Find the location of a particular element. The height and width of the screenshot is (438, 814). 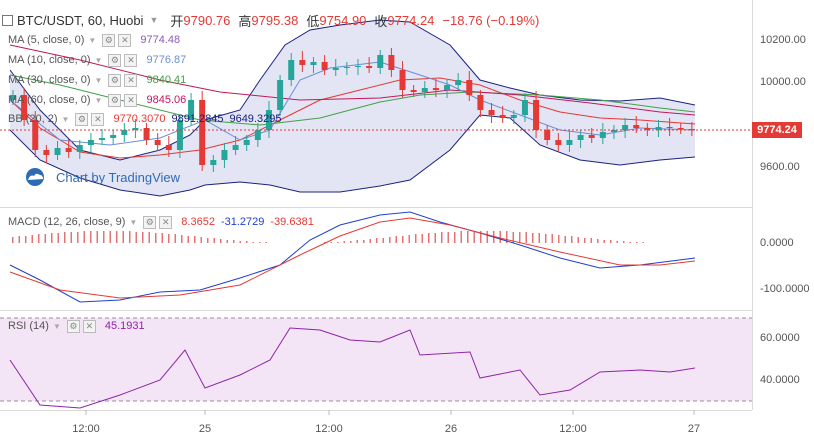

ma5-legend: MA (5, close, 0) ▼ ⚙ ✕ 9774.48 is located at coordinates (94, 40).